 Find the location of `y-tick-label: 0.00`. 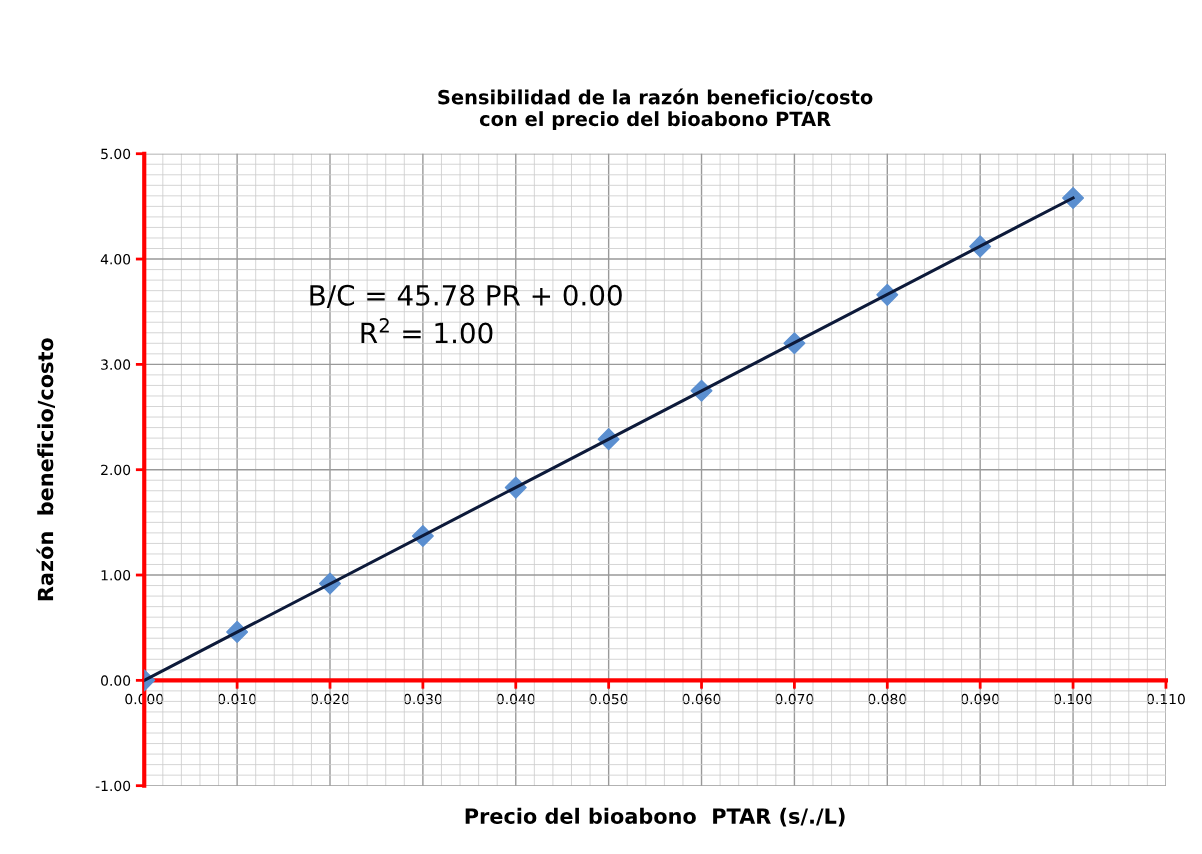

y-tick-label: 0.00 is located at coordinates (116, 680).